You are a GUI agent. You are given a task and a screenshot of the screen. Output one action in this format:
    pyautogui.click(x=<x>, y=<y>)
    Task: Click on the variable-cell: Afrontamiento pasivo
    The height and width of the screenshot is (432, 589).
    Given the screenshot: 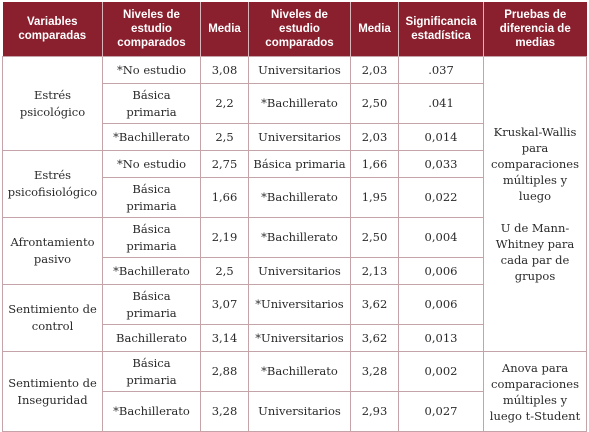 What is the action you would take?
    pyautogui.click(x=52, y=251)
    